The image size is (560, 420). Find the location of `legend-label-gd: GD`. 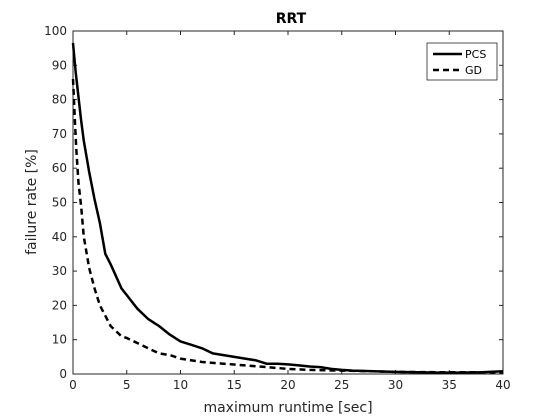

legend-label-gd: GD is located at coordinates (473, 70).